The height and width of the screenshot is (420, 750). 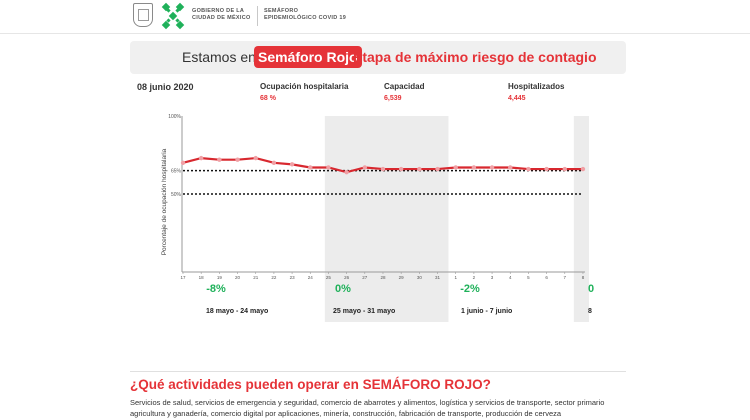 I want to click on x-tick-label: 25, so click(x=329, y=277).